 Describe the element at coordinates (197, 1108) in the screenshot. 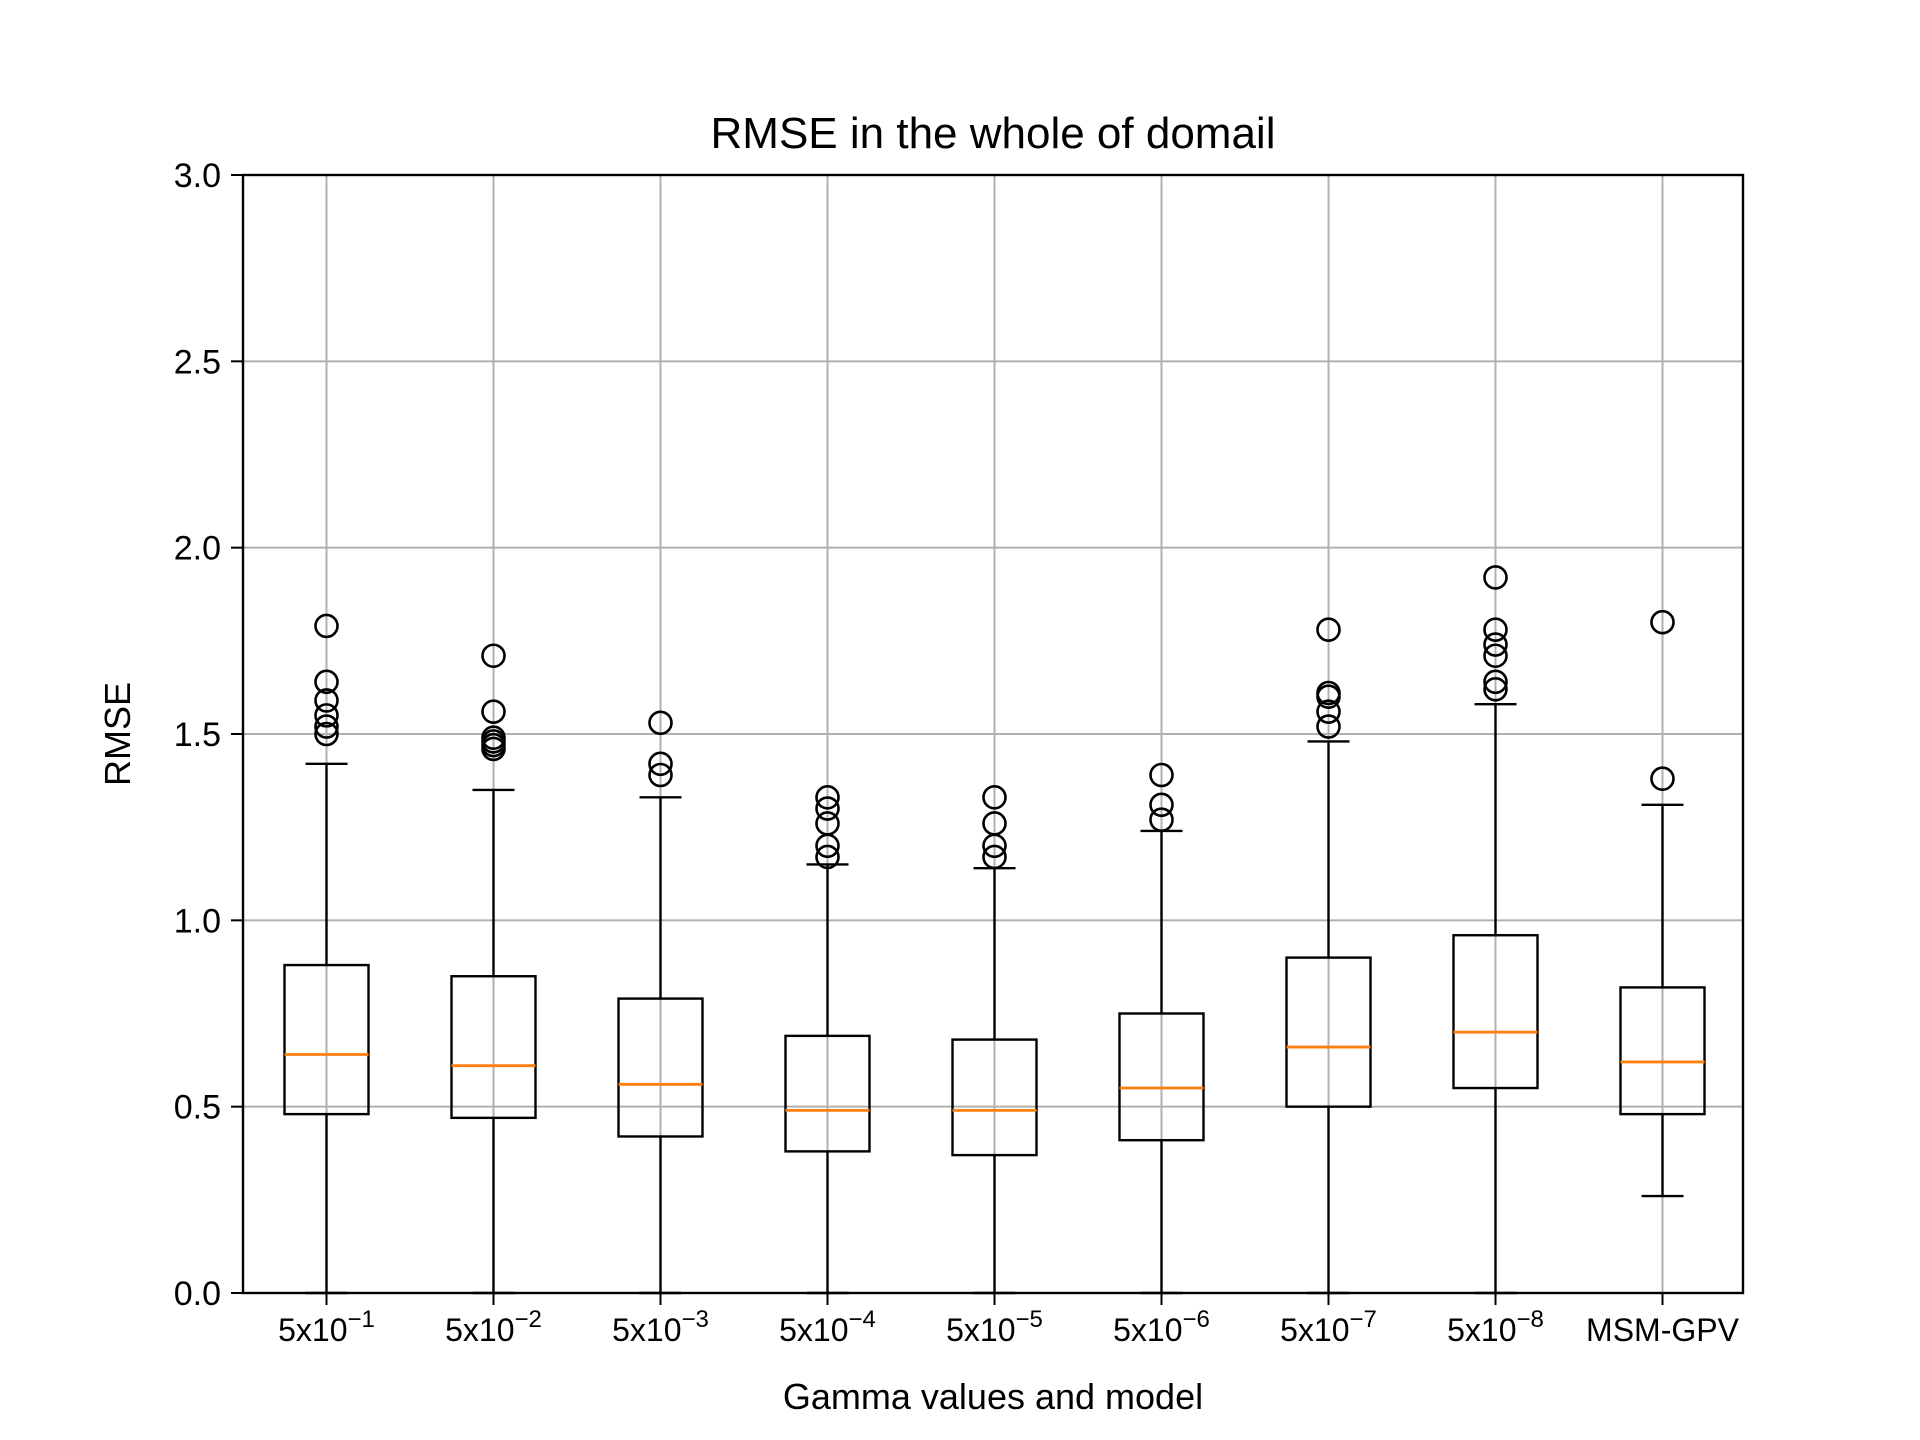

I see `y-tick-label: 0.5` at that location.